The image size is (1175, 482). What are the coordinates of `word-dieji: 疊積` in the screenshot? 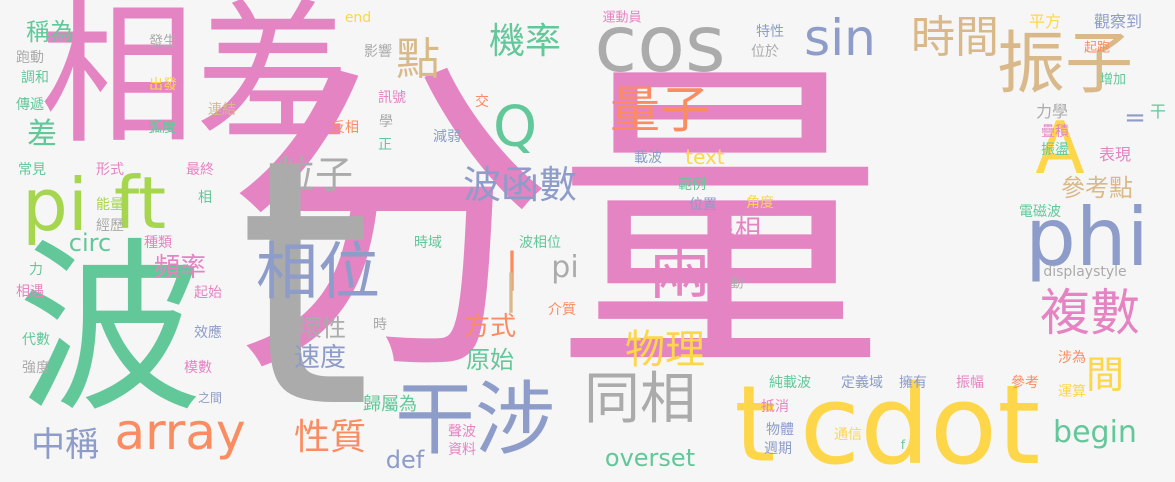 It's located at (1055, 132).